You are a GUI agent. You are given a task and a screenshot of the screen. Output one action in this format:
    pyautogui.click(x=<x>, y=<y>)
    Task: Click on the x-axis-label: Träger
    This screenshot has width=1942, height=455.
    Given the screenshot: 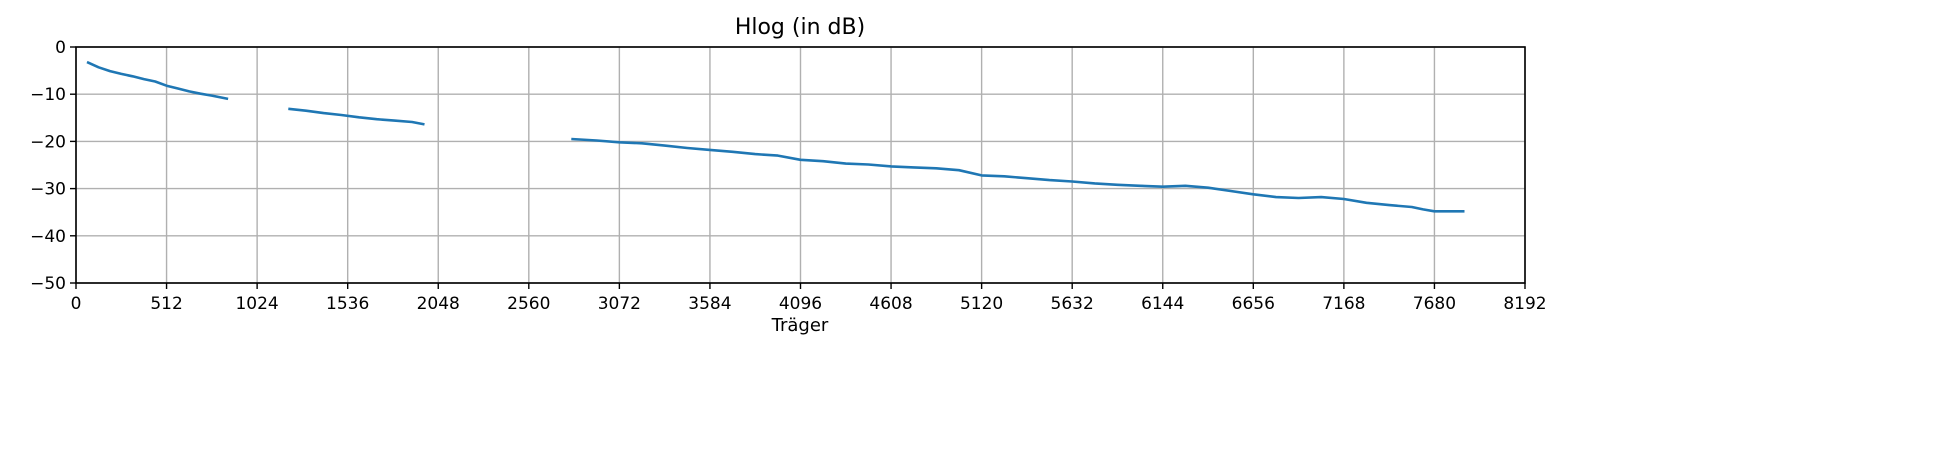 What is the action you would take?
    pyautogui.click(x=800, y=325)
    